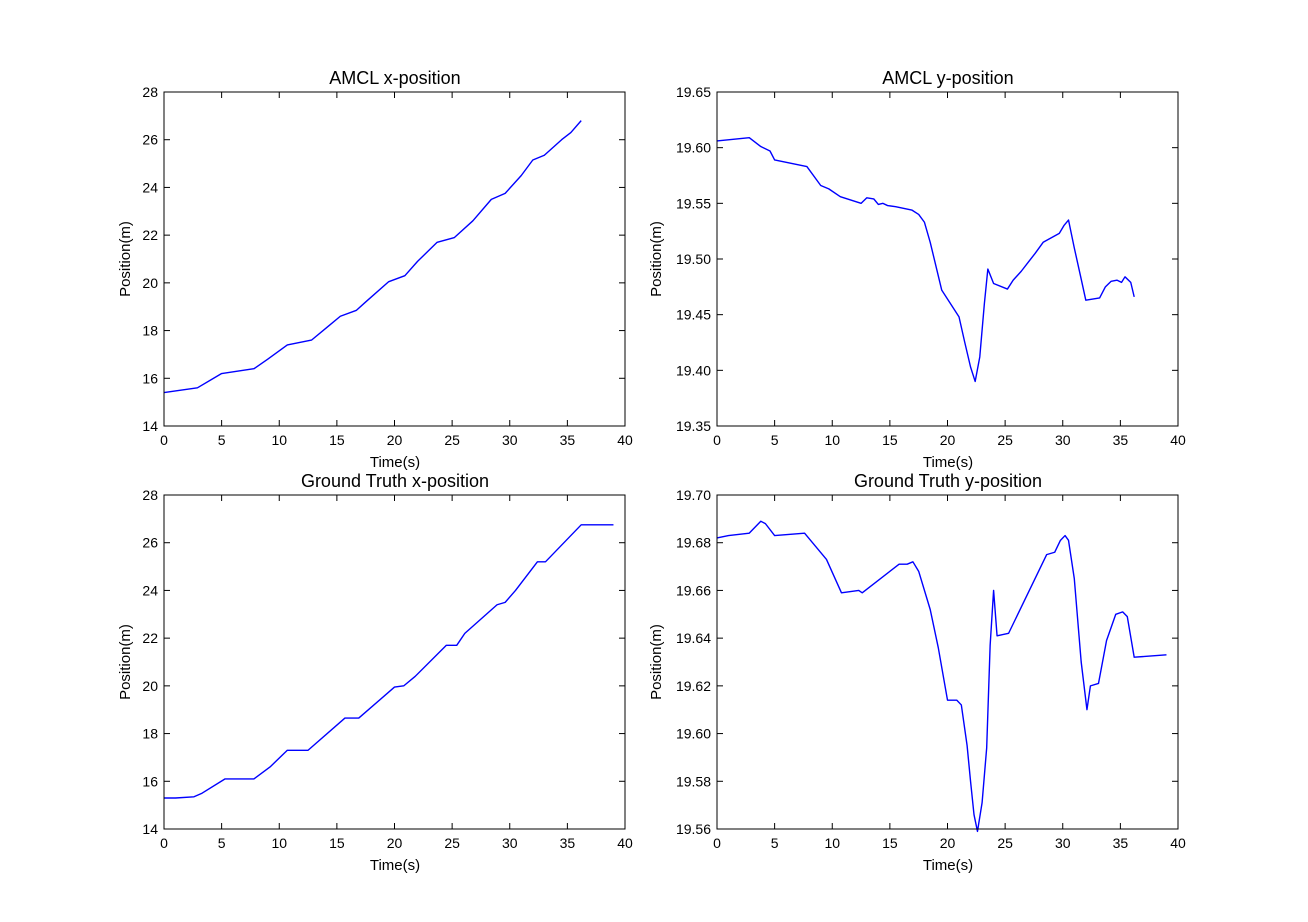  I want to click on y-tick-label: 19.68, so click(693, 543).